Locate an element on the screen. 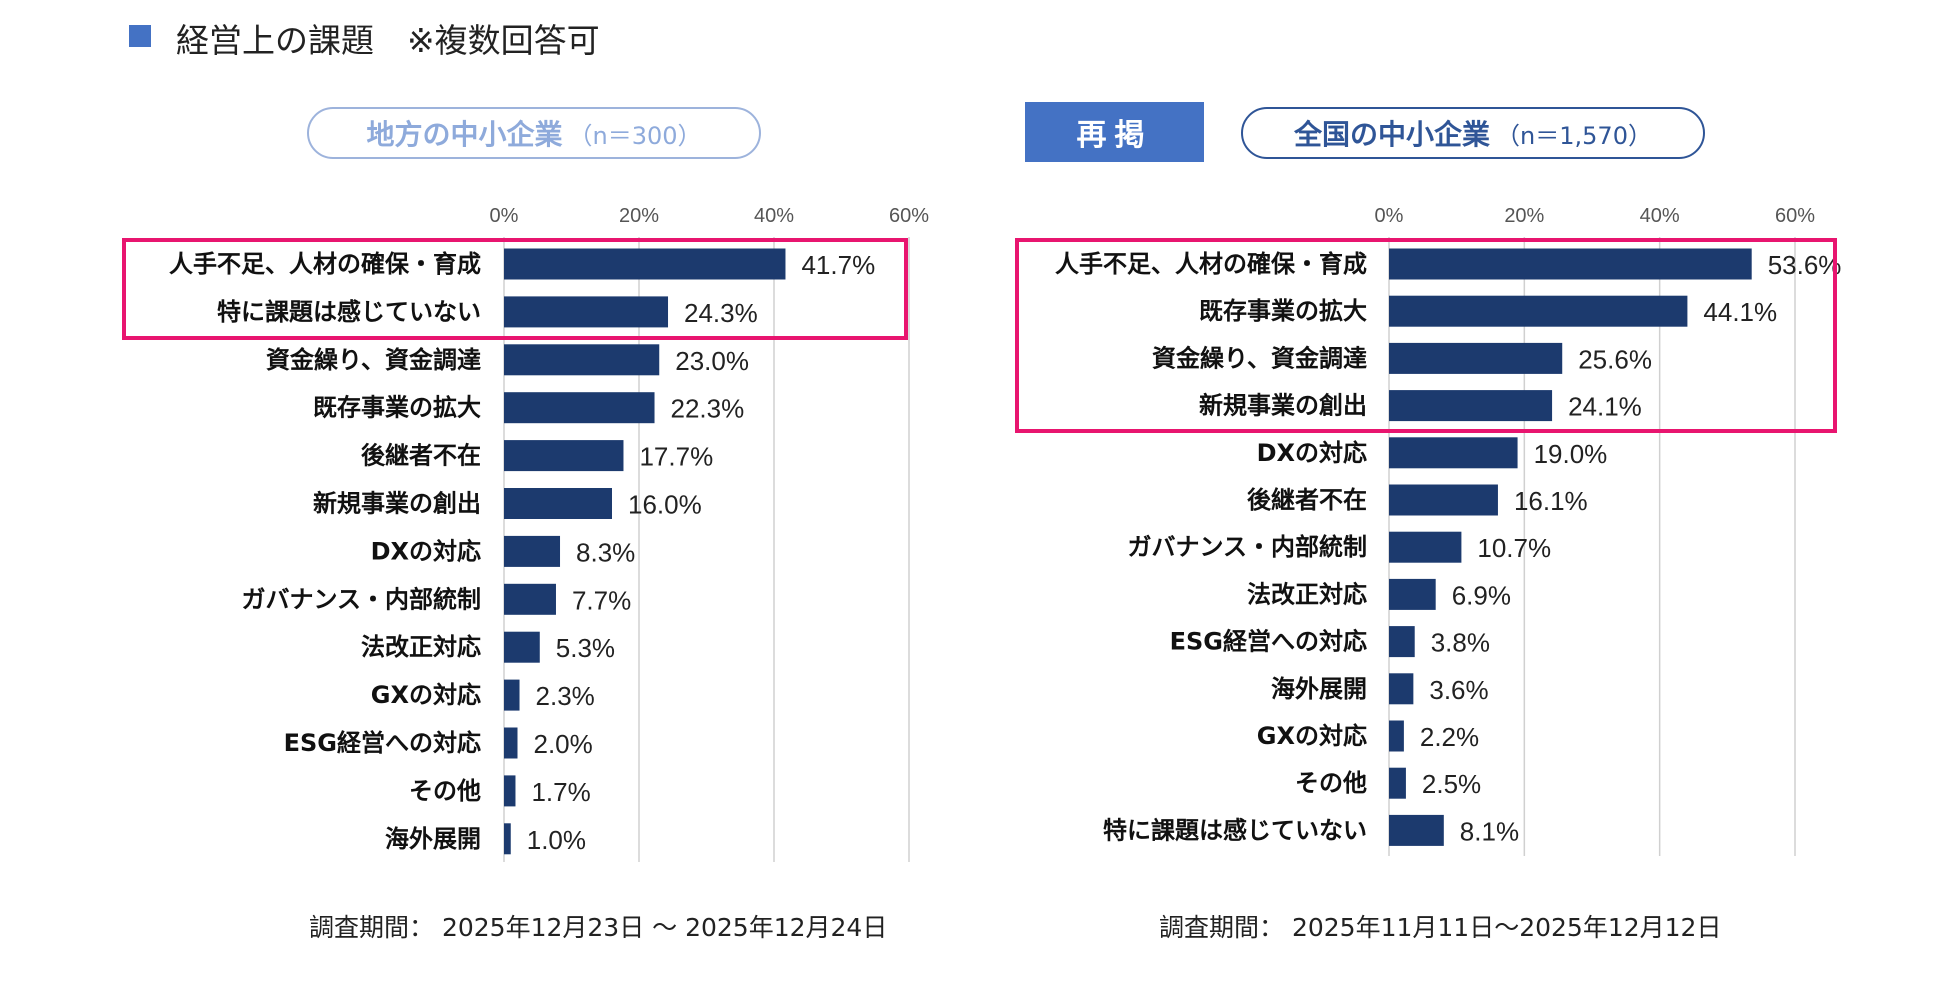  left-category-label: GXの対応 is located at coordinates (426, 695).